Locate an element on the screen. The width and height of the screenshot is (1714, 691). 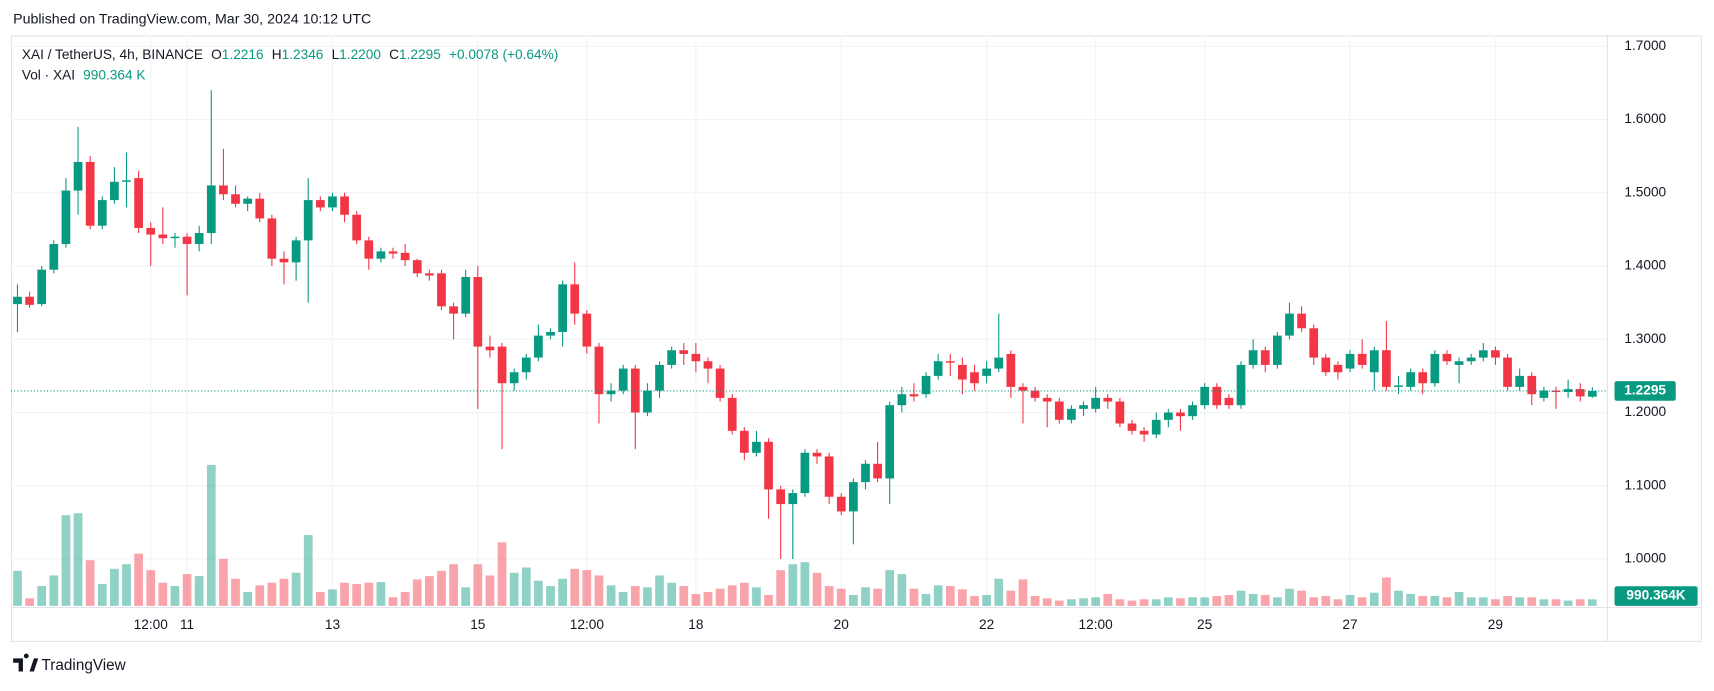
price-tag is located at coordinates (1645, 391).